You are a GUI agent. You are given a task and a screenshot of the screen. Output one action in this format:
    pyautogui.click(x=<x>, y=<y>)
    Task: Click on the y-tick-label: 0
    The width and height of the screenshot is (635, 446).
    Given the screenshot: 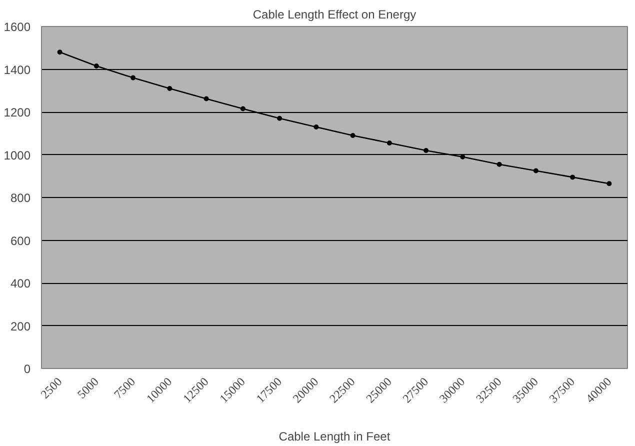 What is the action you would take?
    pyautogui.click(x=27, y=369)
    